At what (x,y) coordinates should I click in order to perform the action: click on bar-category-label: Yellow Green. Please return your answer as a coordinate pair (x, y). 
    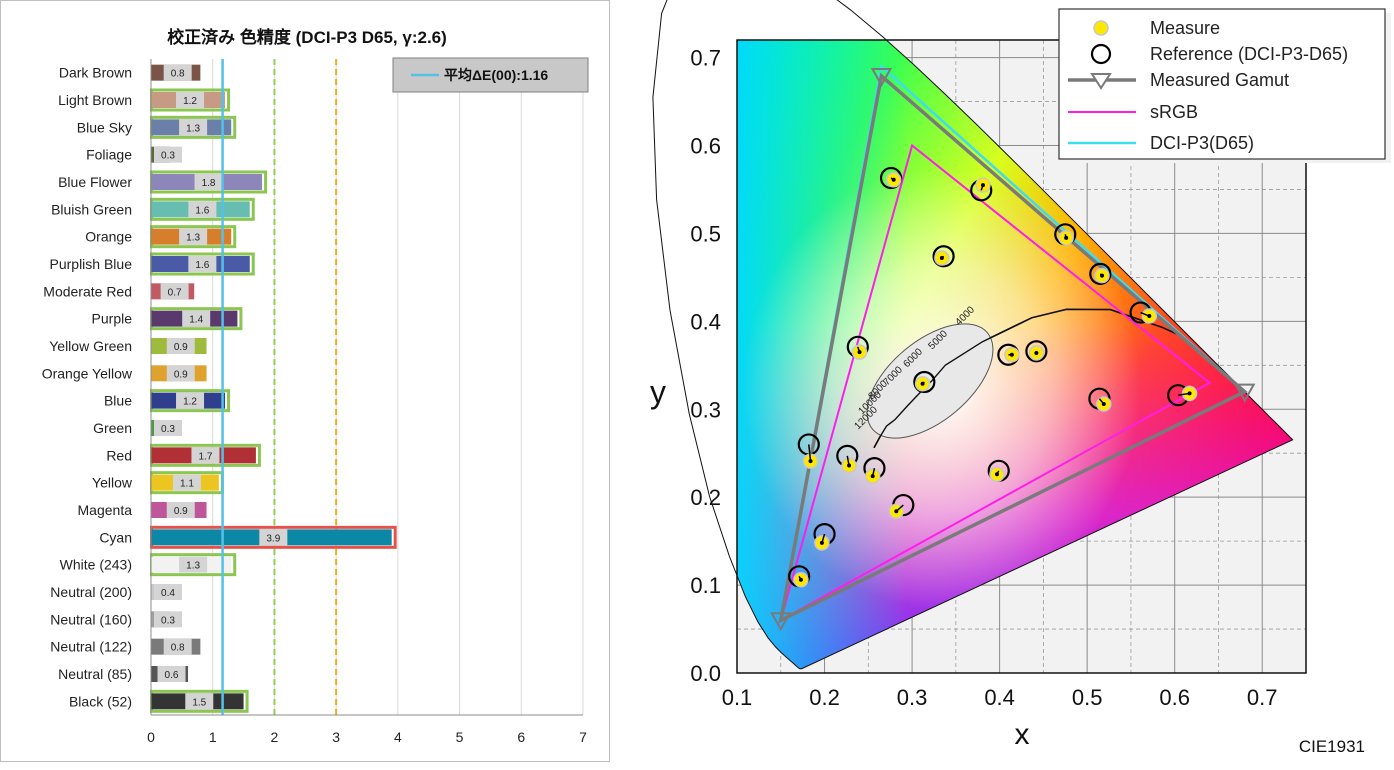
    Looking at the image, I should click on (90, 346).